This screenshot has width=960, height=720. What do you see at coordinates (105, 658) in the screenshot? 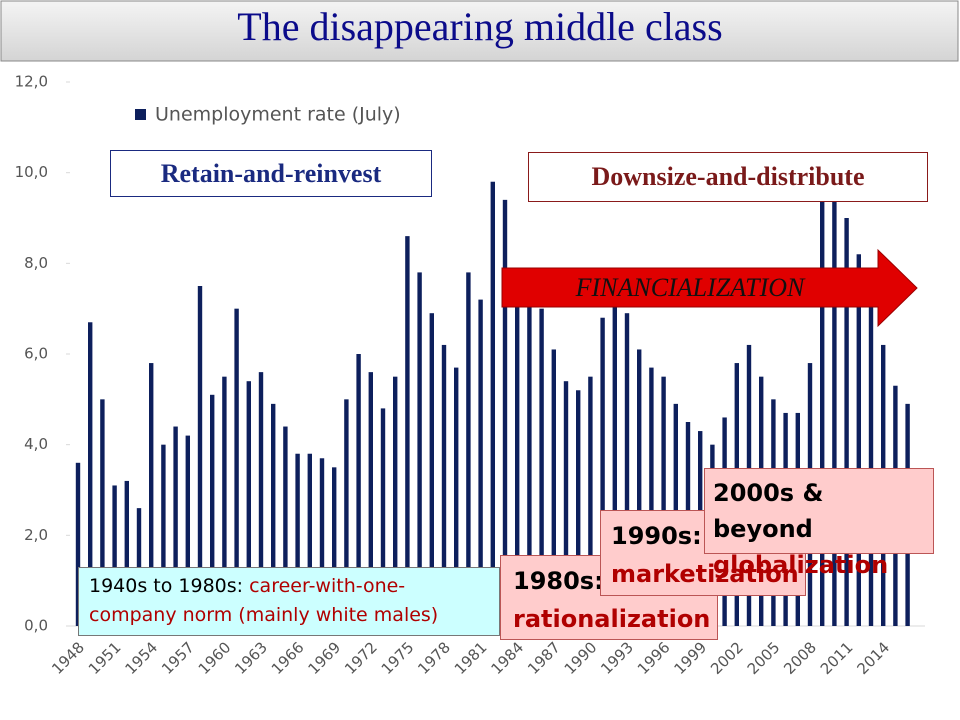
I see `x-tick-label: 1951` at bounding box center [105, 658].